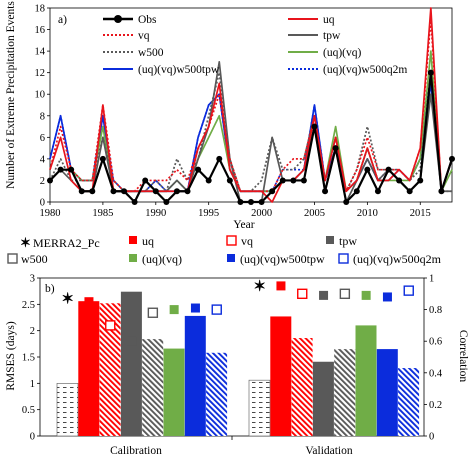  What do you see at coordinates (28, 358) in the screenshot?
I see `y-tick-label-1.5: 1.5` at bounding box center [28, 358].